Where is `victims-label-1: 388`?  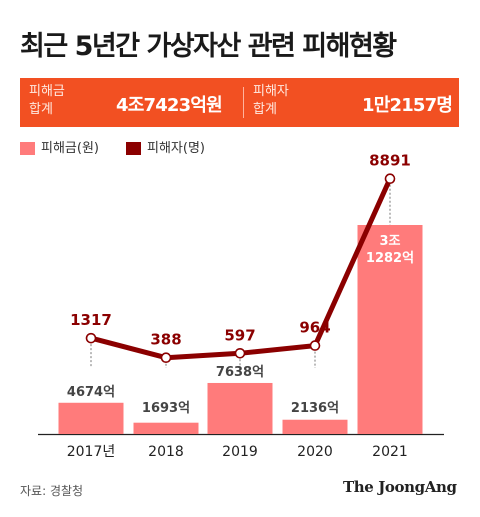 victims-label-1: 388 is located at coordinates (165, 340).